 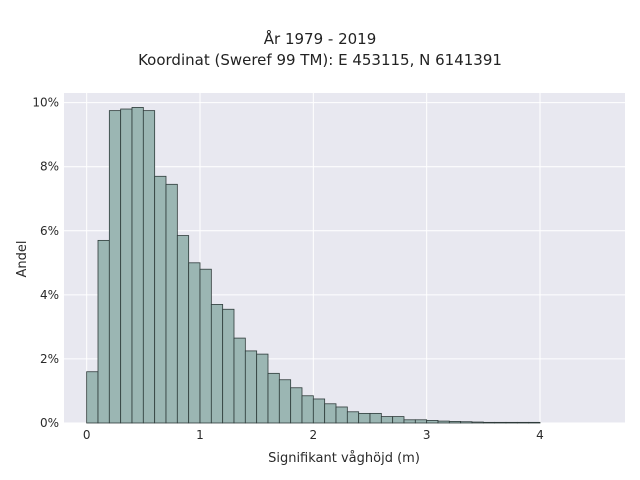 I want to click on x-tick-label: 2, so click(x=314, y=435).